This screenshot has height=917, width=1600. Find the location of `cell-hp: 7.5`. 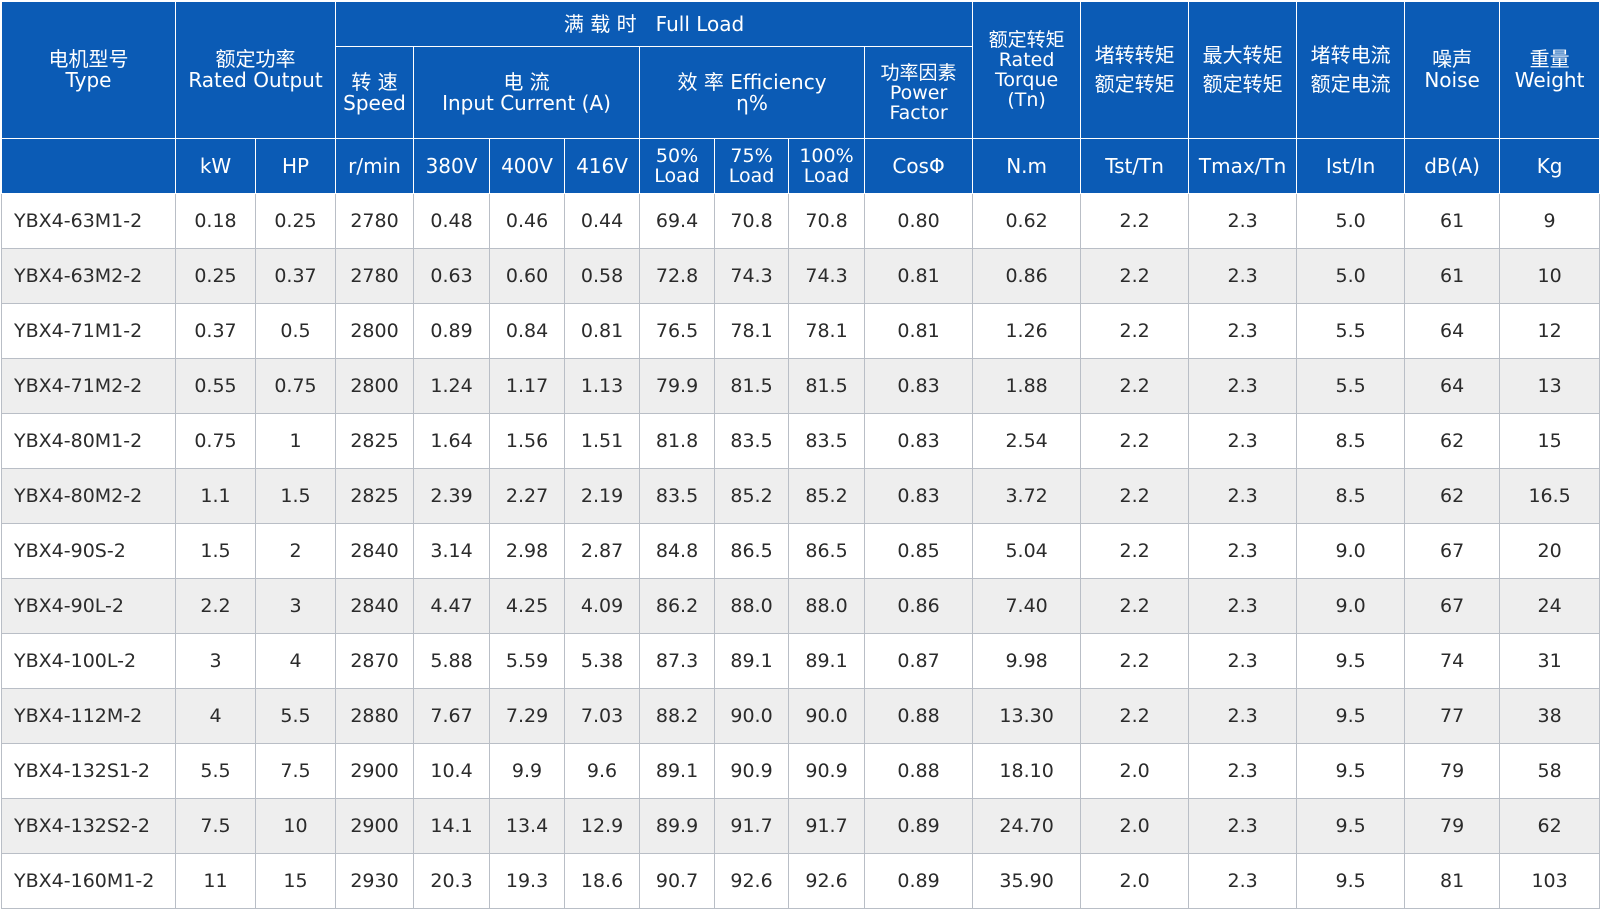

cell-hp: 7.5 is located at coordinates (295, 771).